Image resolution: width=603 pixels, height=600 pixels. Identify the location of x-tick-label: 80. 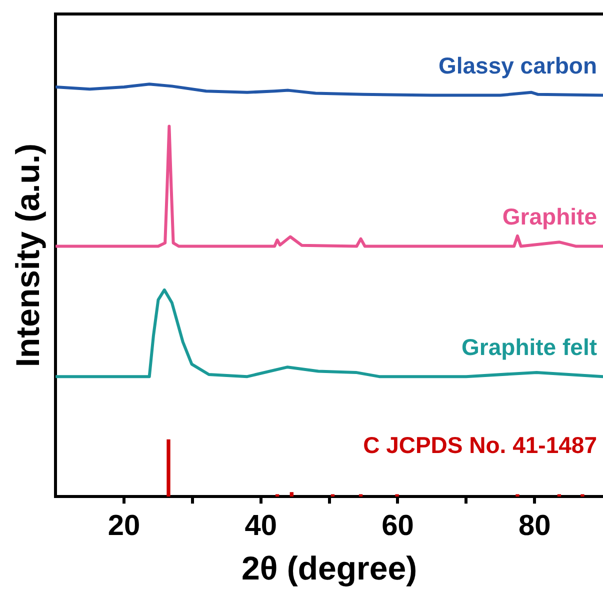
(534, 526).